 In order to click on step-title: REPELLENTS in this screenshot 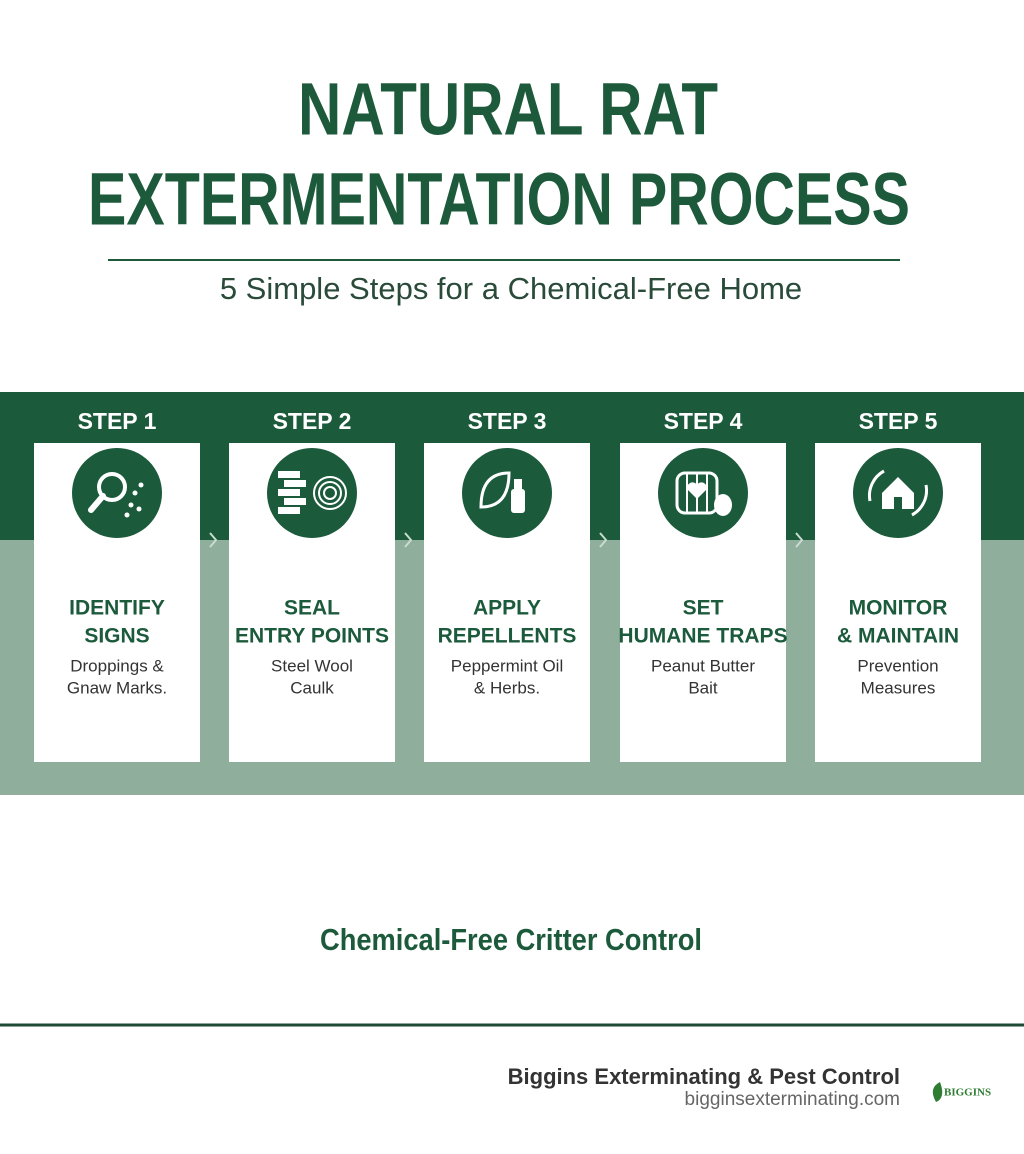, I will do `click(507, 636)`.